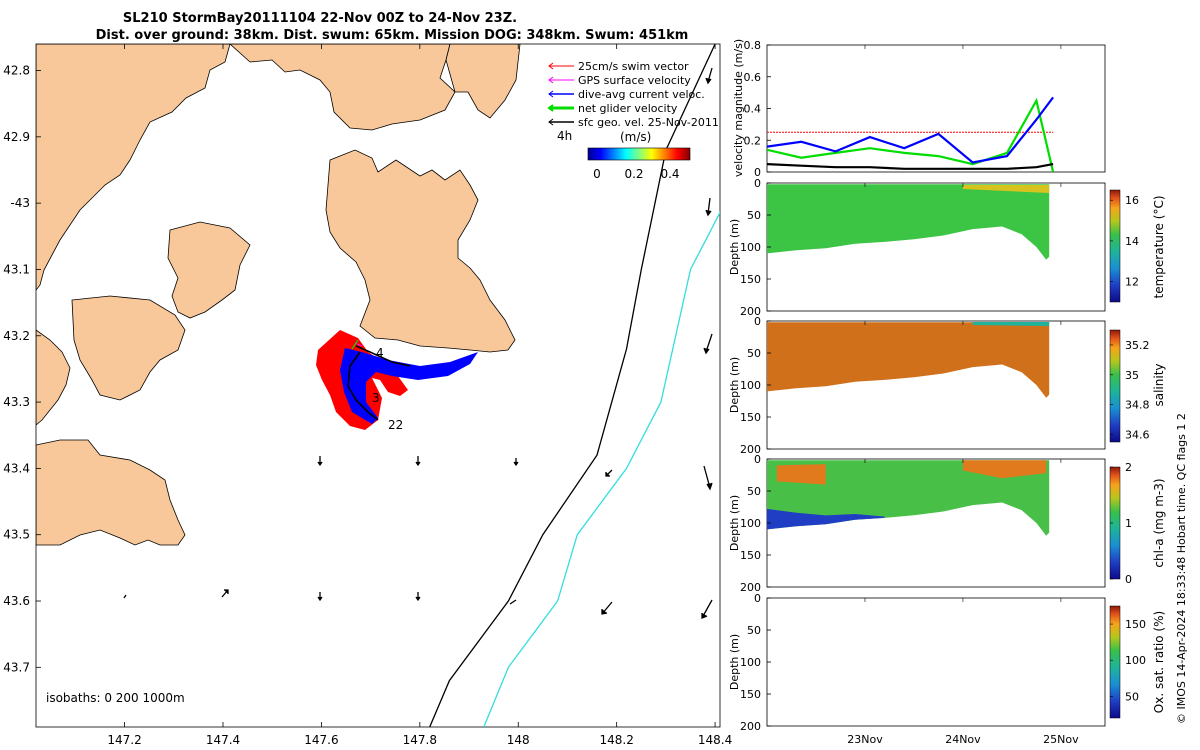 This screenshot has height=750, width=1200. What do you see at coordinates (1159, 662) in the screenshot?
I see `colorbar-label-ox-sat-ratio: Ox. sat. ratio (%)` at bounding box center [1159, 662].